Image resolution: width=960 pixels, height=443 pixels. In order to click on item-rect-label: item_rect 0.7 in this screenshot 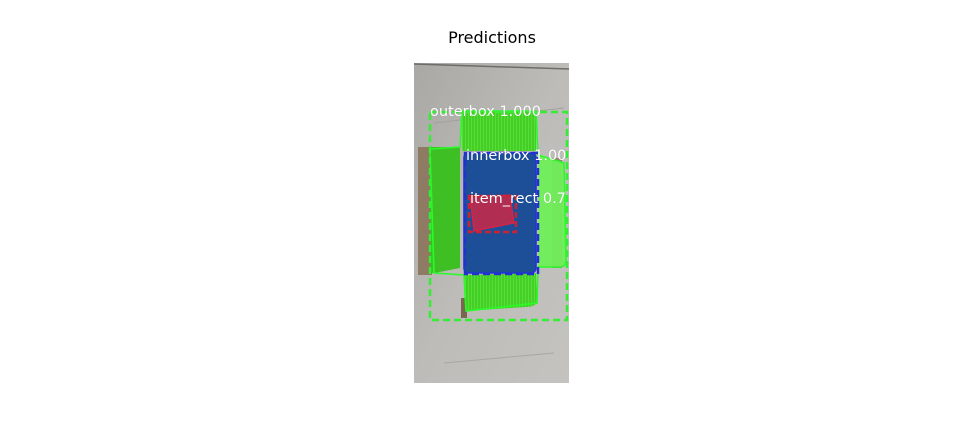, I will do `click(518, 199)`.